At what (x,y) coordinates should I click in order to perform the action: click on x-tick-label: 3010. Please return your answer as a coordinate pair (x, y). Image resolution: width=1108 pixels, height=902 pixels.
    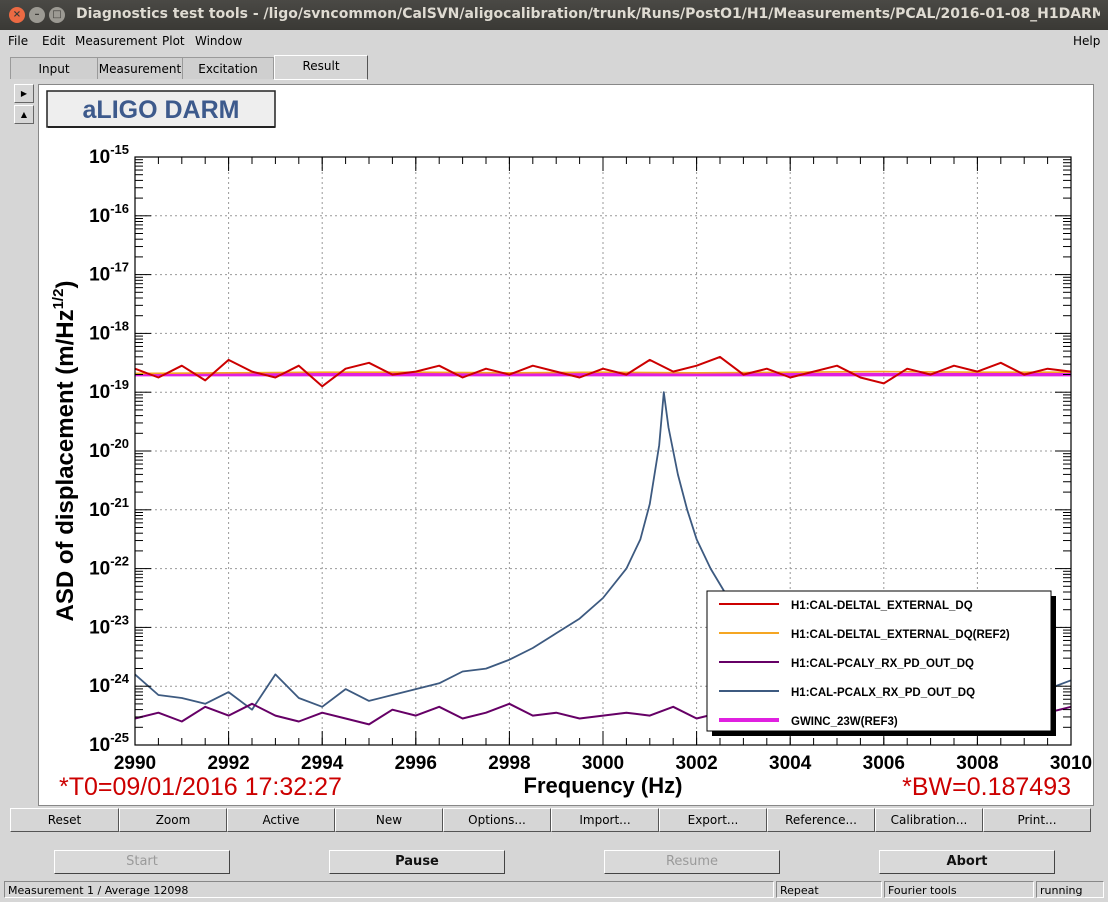
    Looking at the image, I should click on (1071, 763).